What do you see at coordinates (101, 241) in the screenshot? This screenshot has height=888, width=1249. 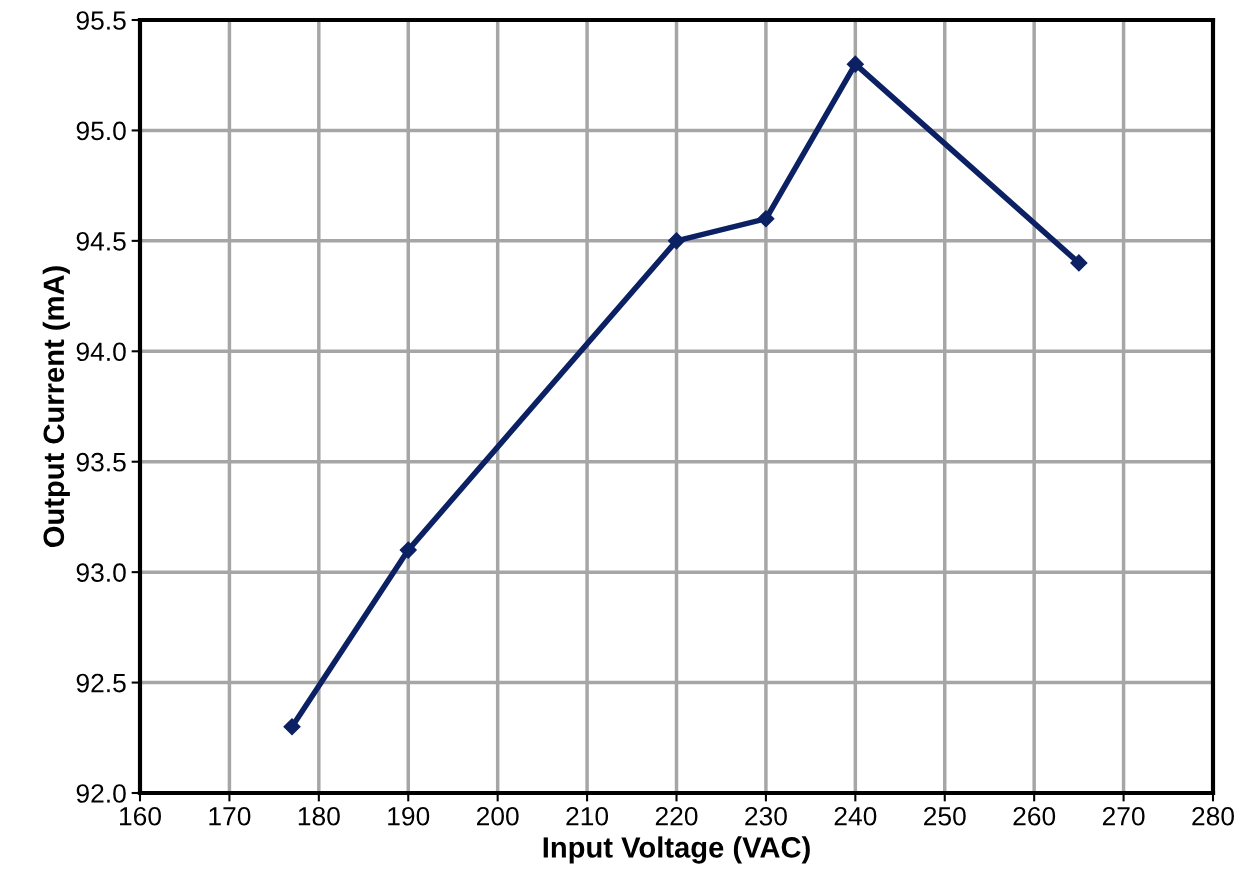 I see `y-tick-label: 94.5` at bounding box center [101, 241].